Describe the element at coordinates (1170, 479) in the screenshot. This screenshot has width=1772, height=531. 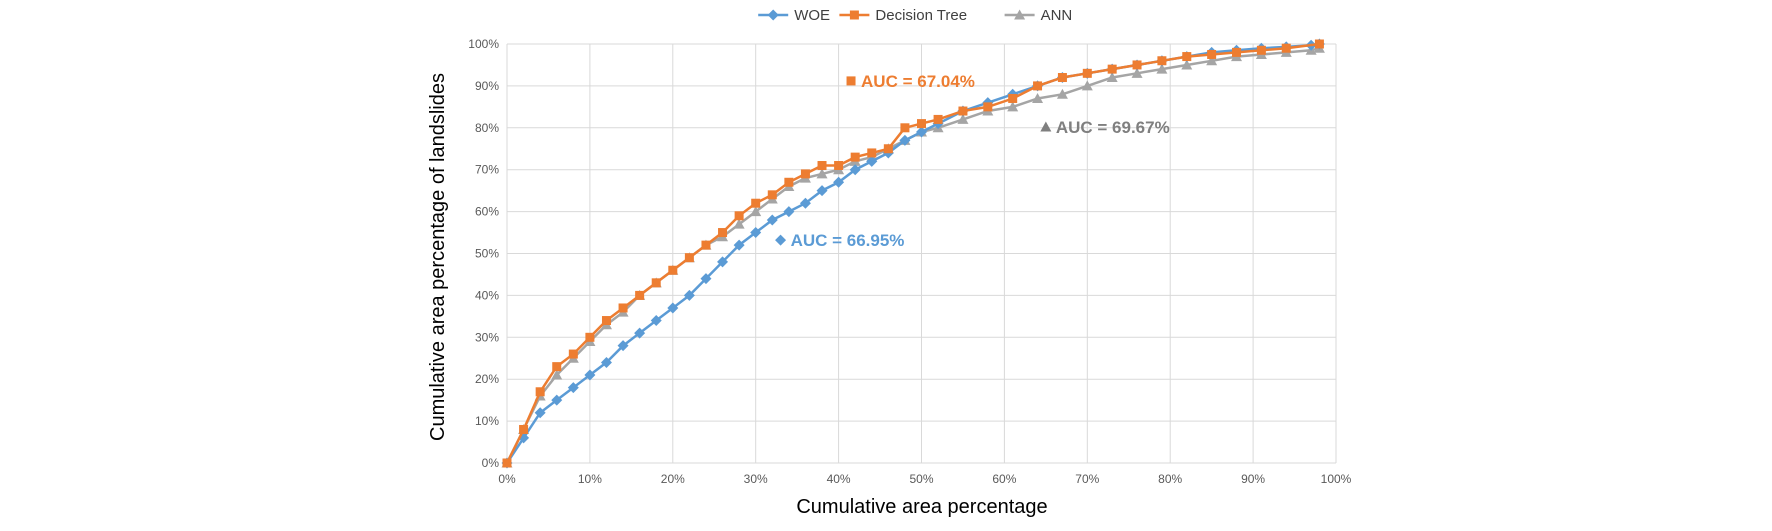
I see `x-tick-label: 80%` at that location.